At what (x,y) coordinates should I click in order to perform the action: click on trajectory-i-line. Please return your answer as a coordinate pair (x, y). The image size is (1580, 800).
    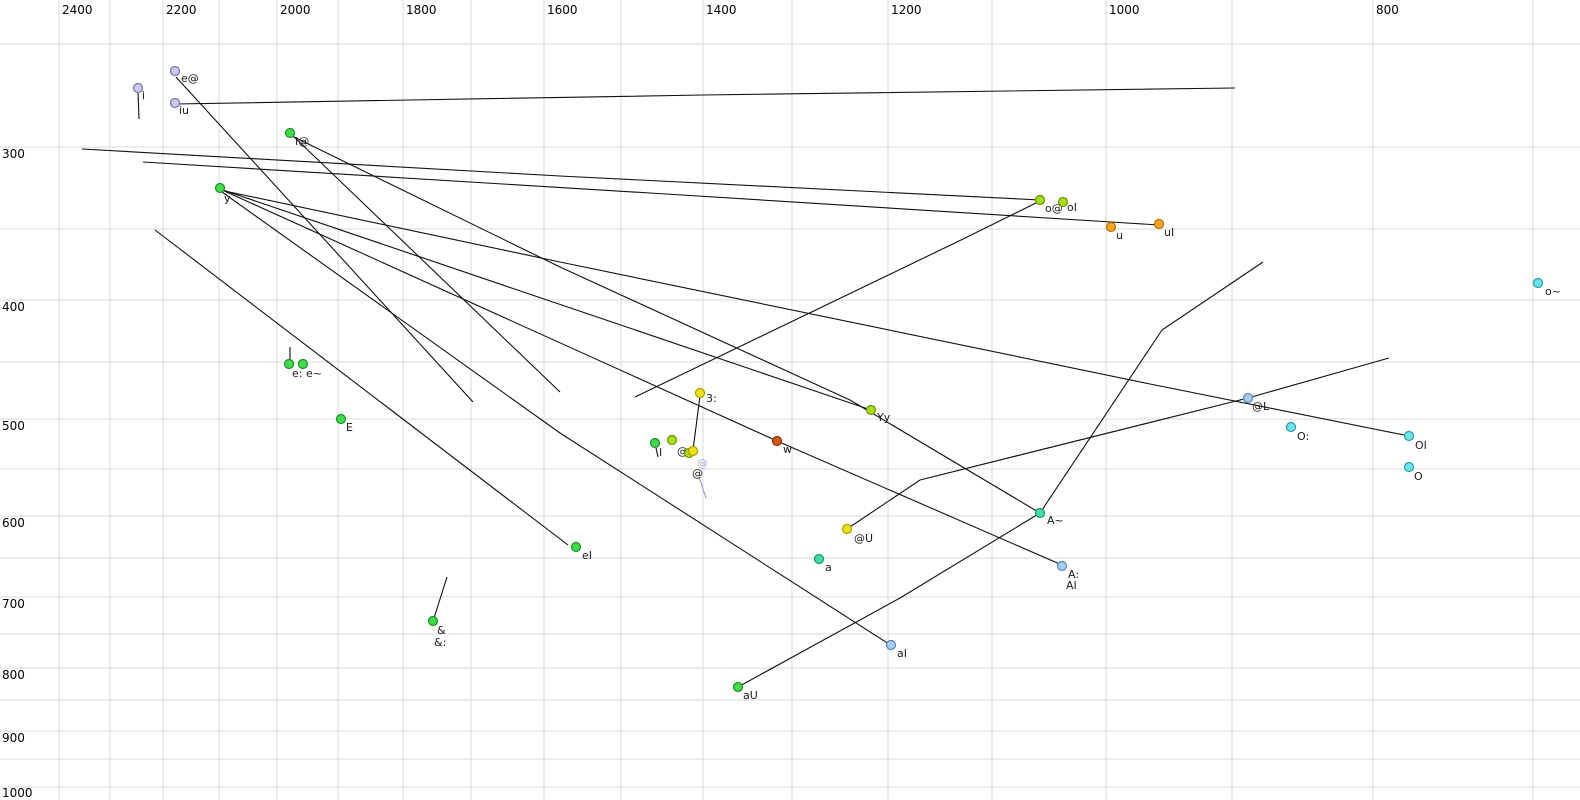
    Looking at the image, I should click on (425, 262).